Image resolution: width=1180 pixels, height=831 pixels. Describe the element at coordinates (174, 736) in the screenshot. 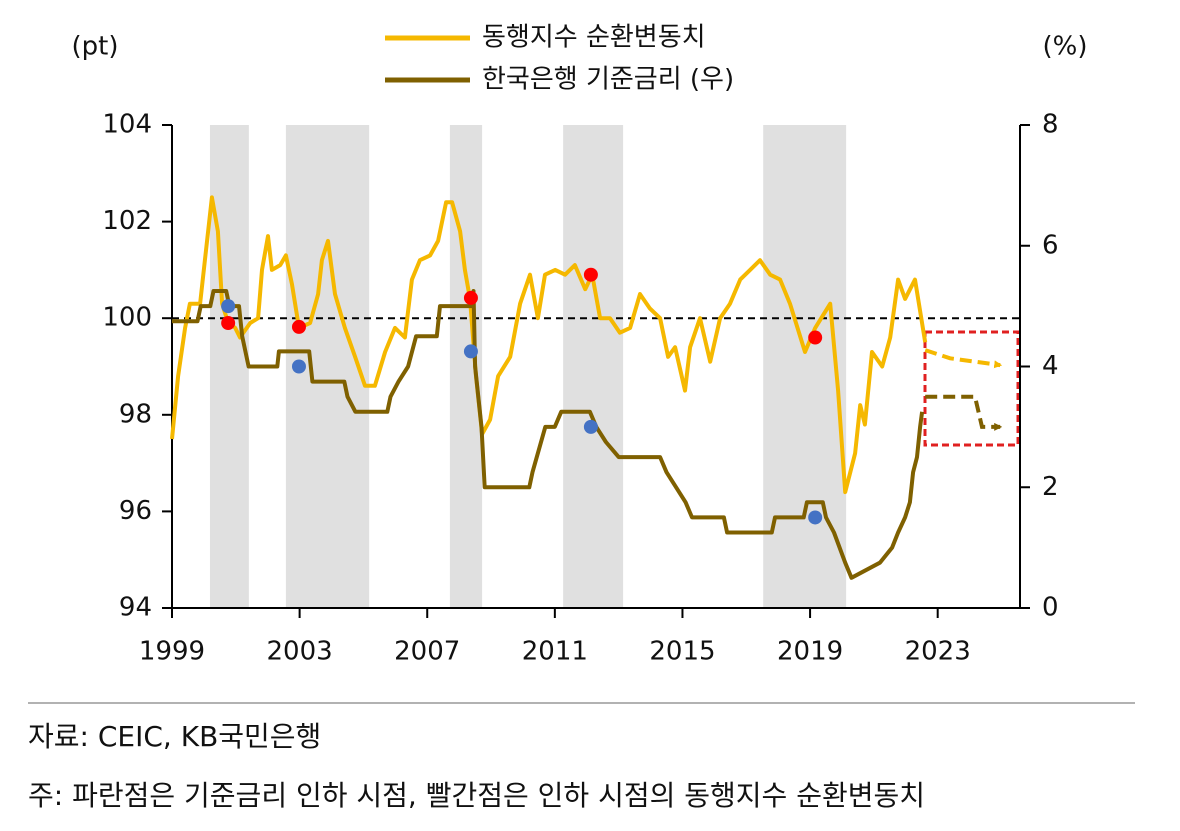

I see `source-note: 자료: CEIC, KB국민은행` at that location.